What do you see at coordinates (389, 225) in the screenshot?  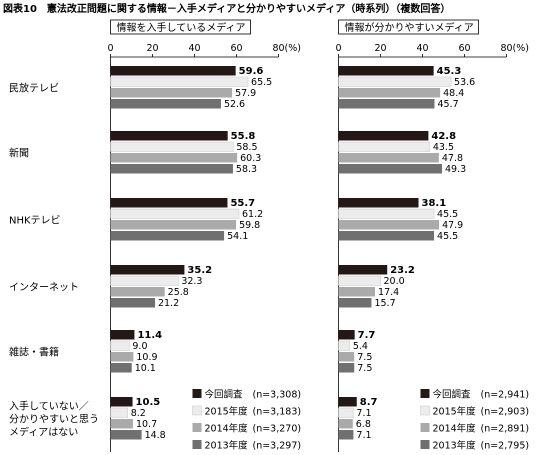 I see `bar-nhk-tv-2014` at bounding box center [389, 225].